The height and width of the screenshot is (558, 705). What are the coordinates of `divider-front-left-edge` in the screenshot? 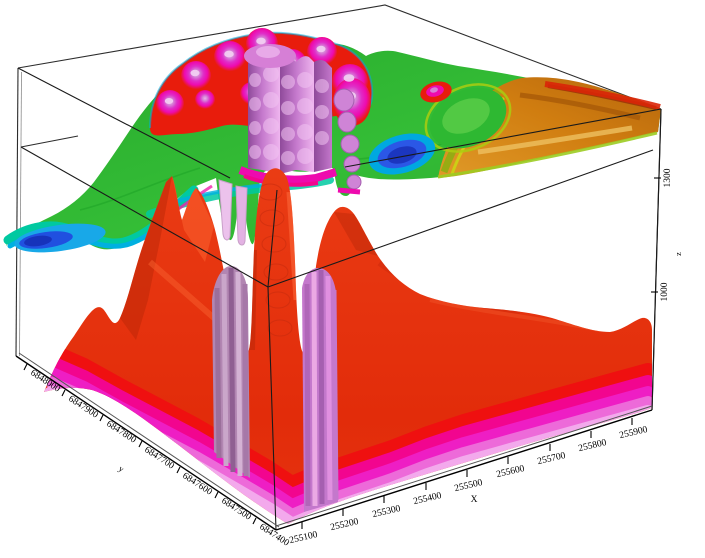 It's located at (144, 217).